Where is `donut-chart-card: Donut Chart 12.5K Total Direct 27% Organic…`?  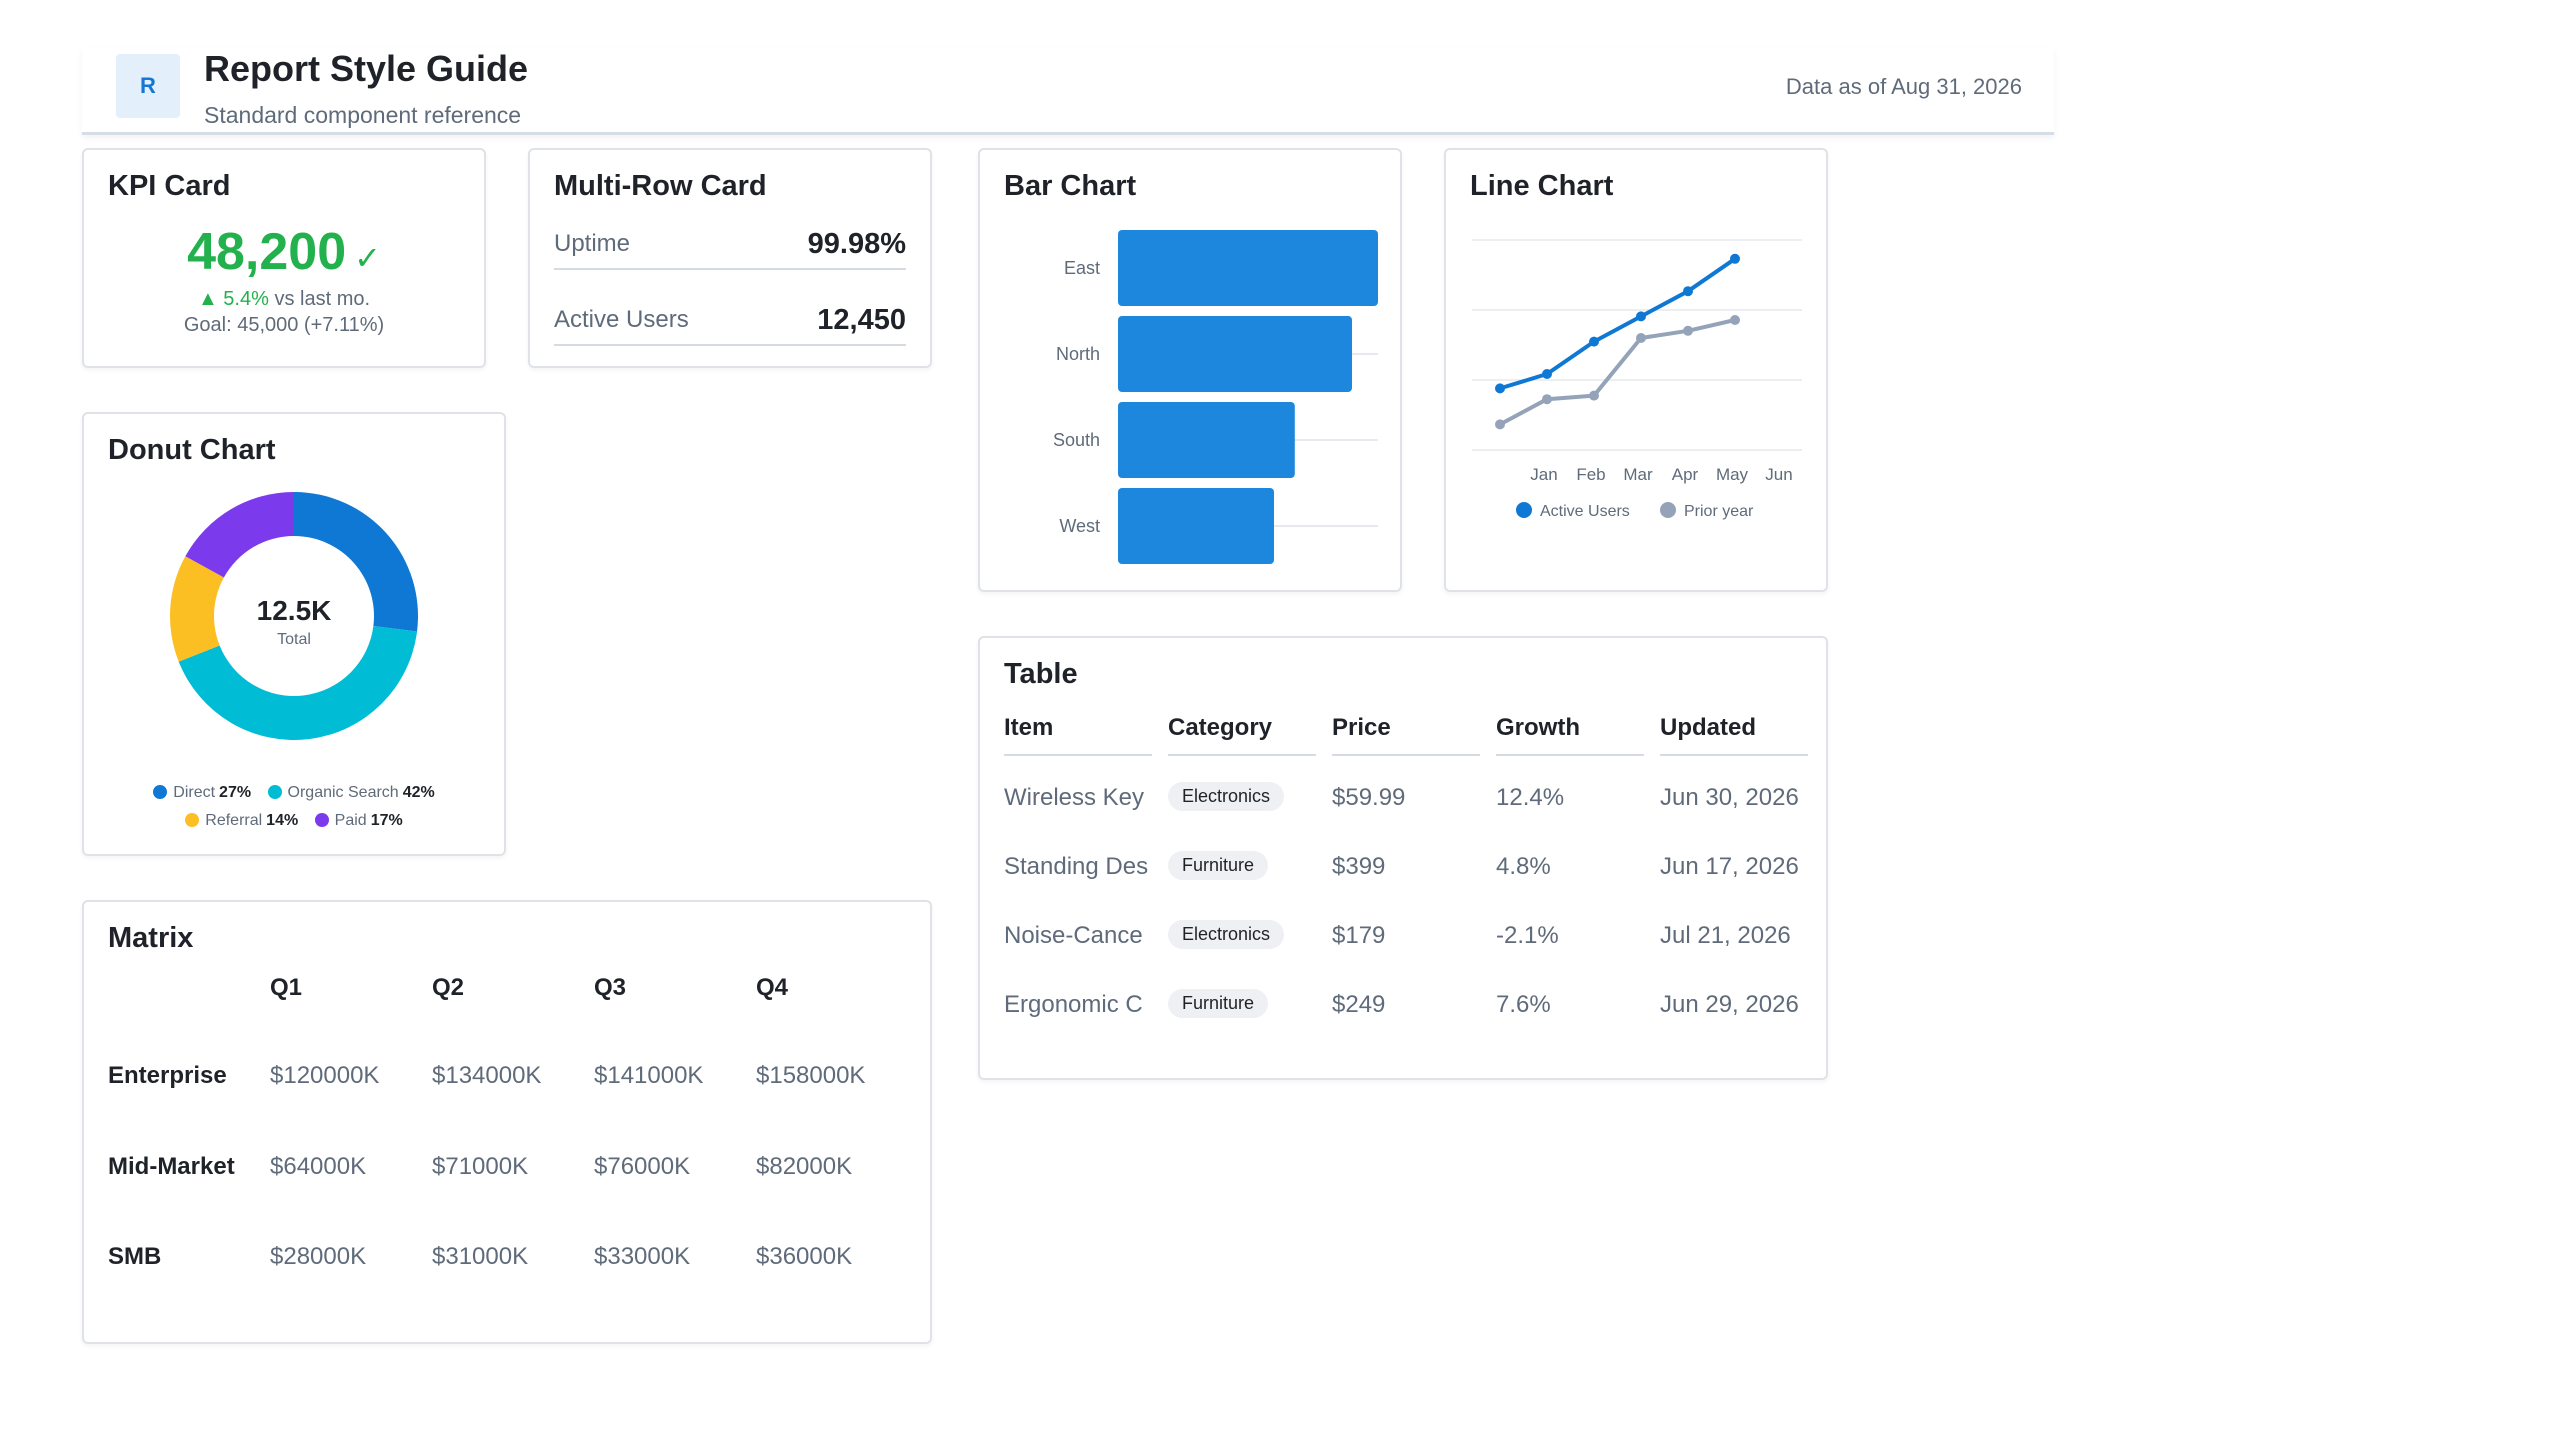 donut-chart-card: Donut Chart 12.5K Total Direct 27% Organic… is located at coordinates (294, 634).